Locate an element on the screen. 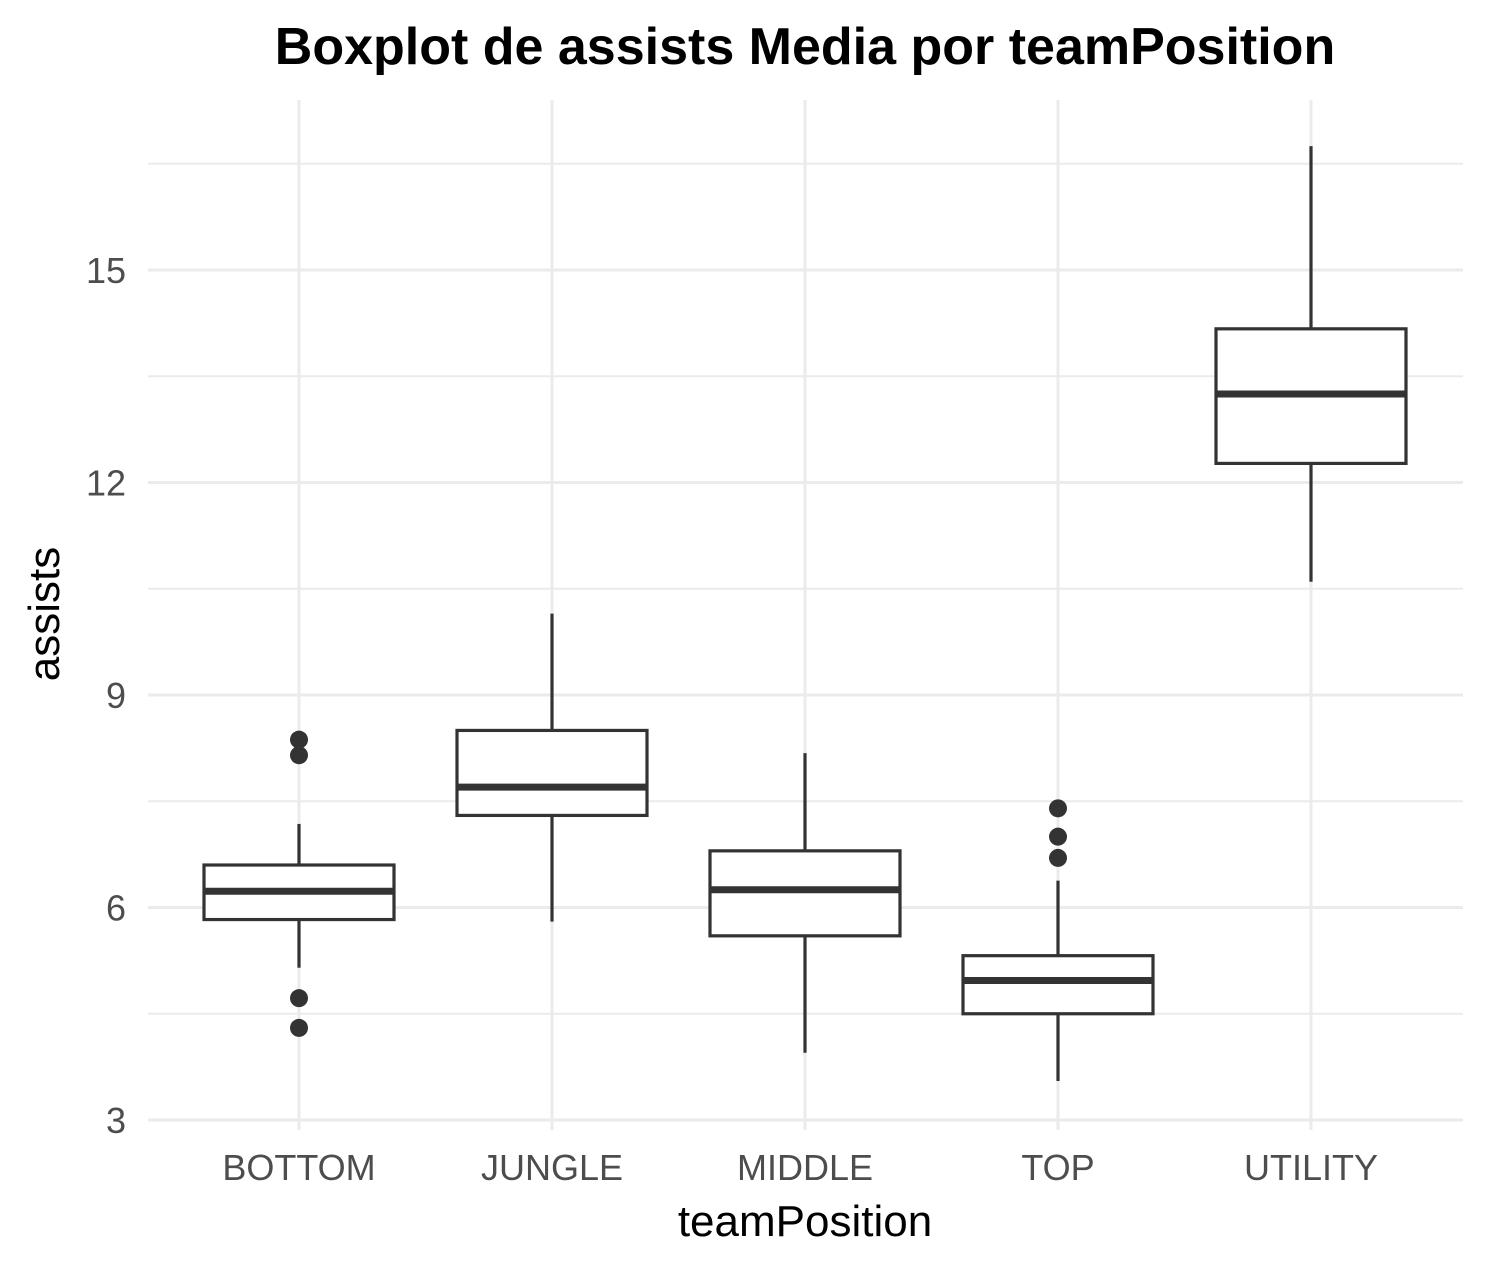 The width and height of the screenshot is (1486, 1269). x-tick-label: MIDDLE is located at coordinates (805, 1167).